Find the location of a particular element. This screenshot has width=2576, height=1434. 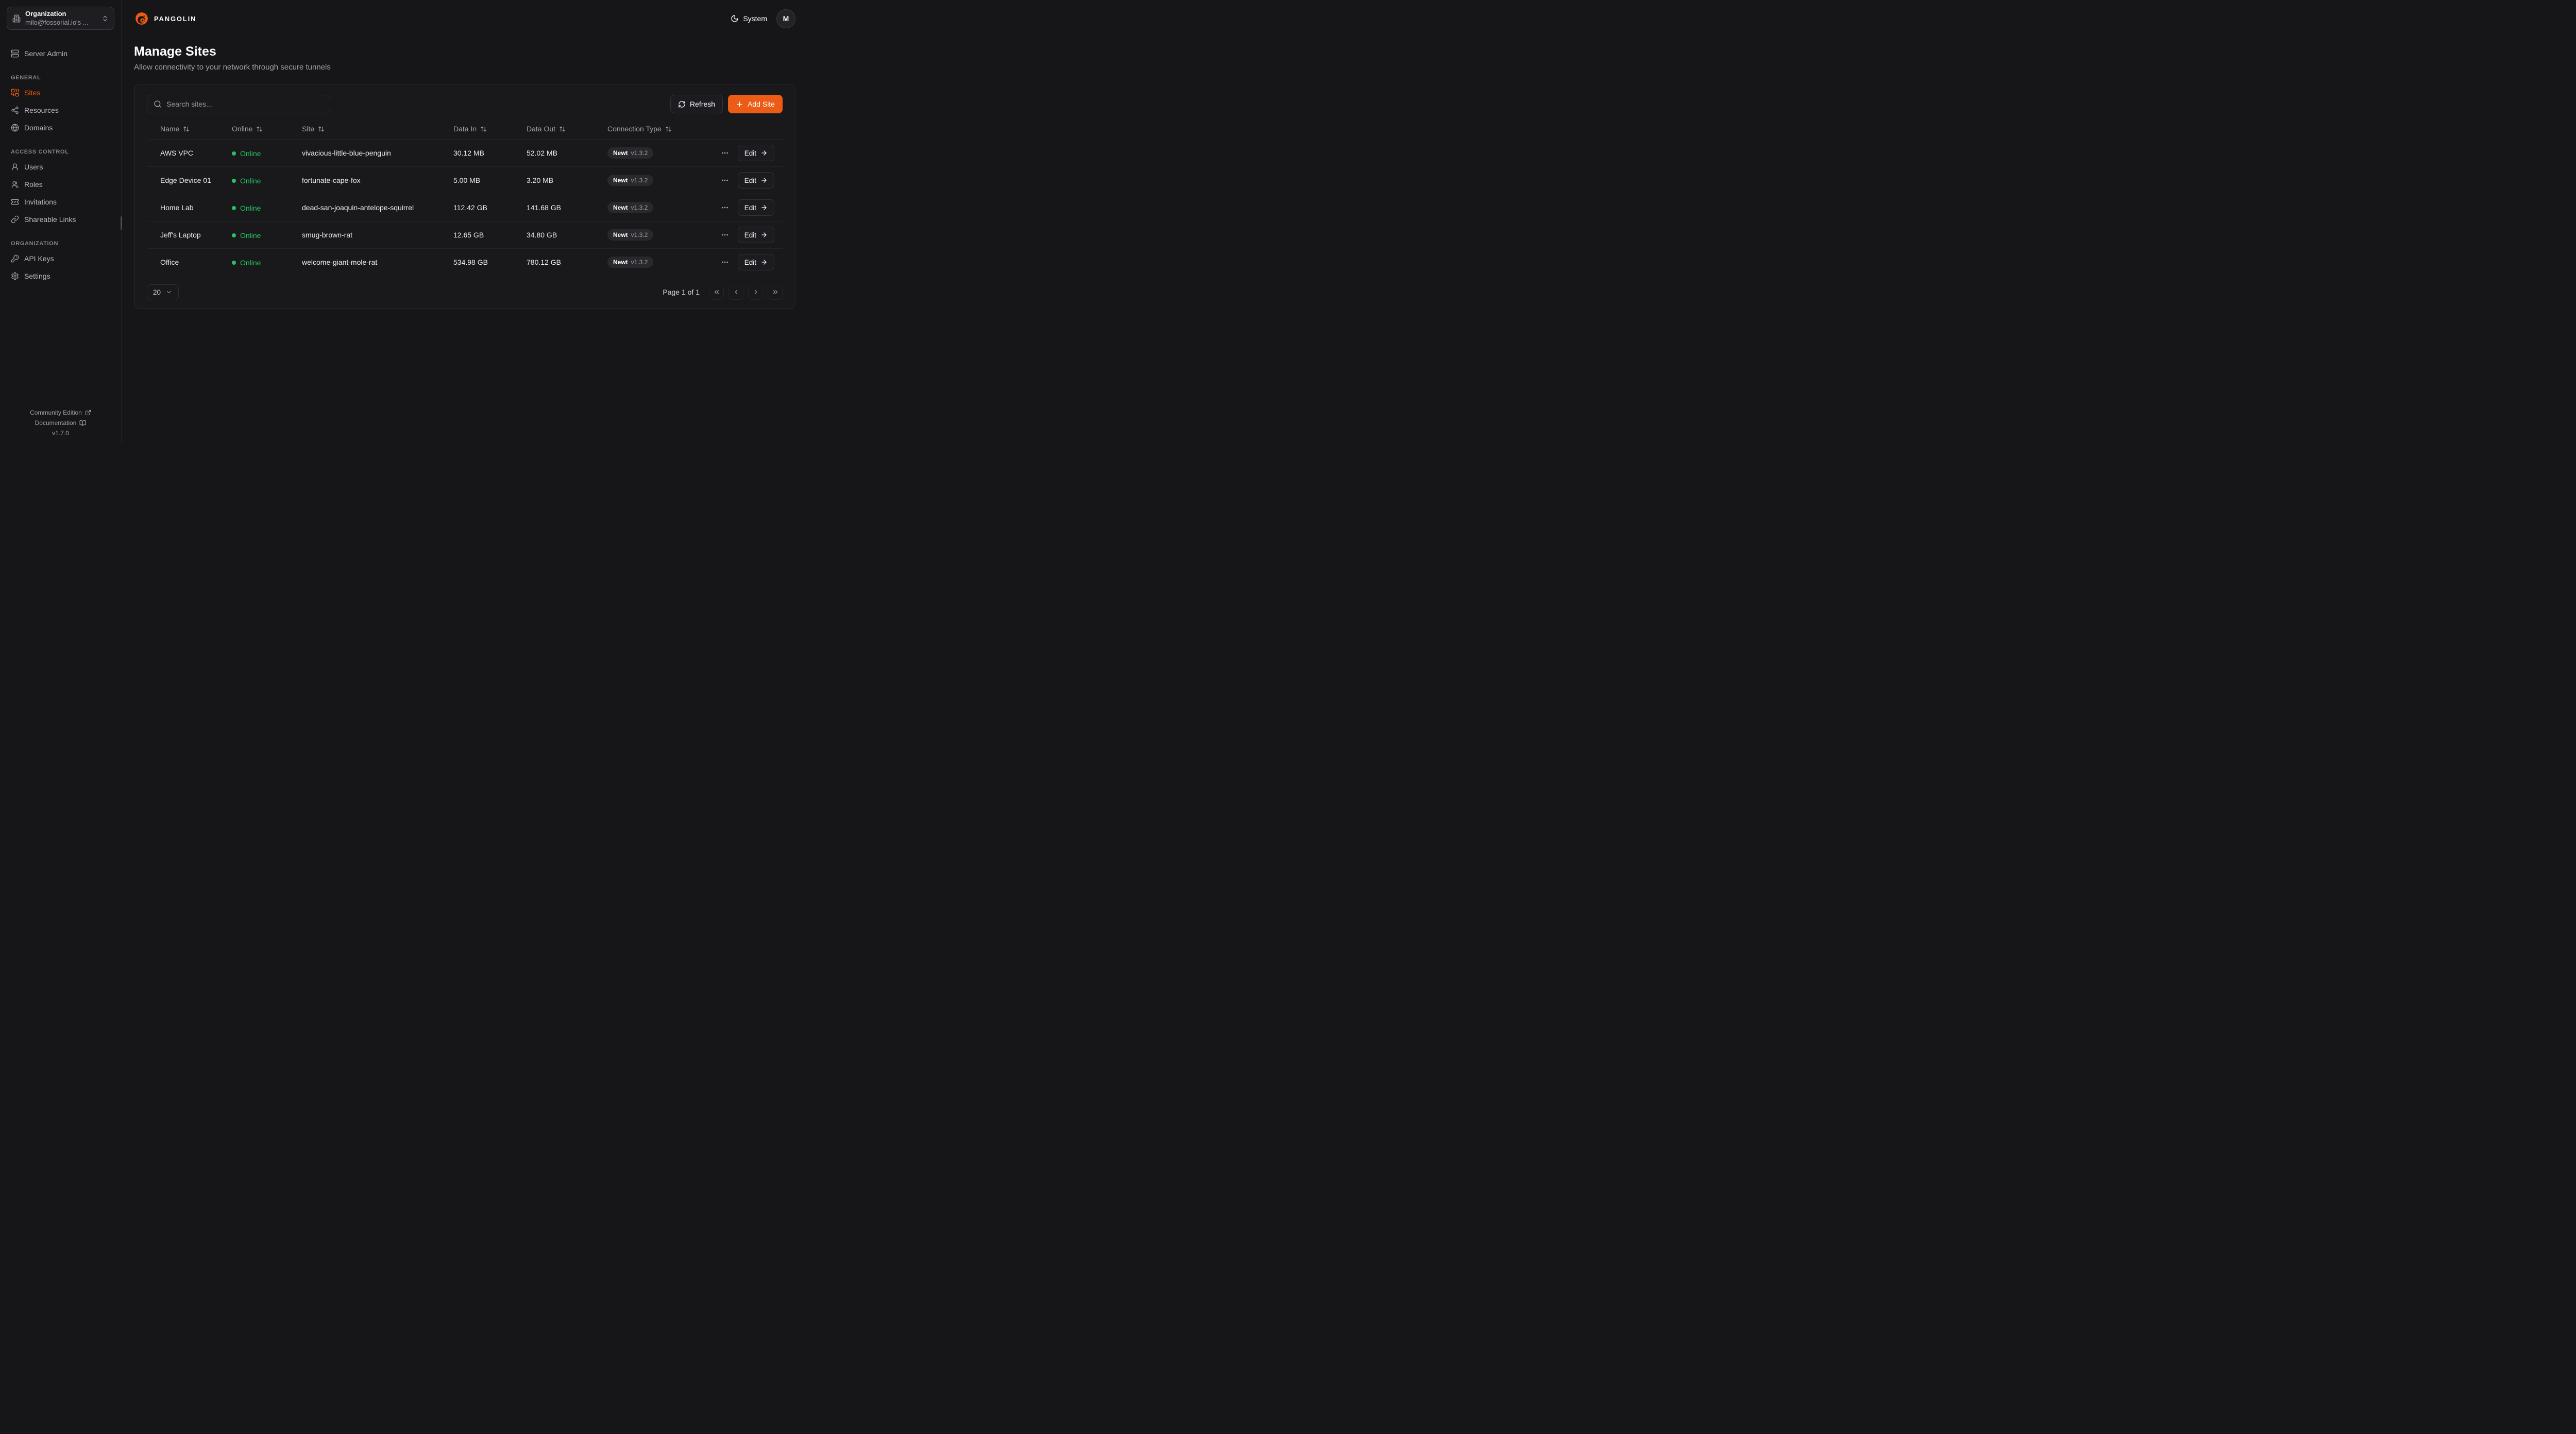

refresh-label: Refresh is located at coordinates (703, 104).